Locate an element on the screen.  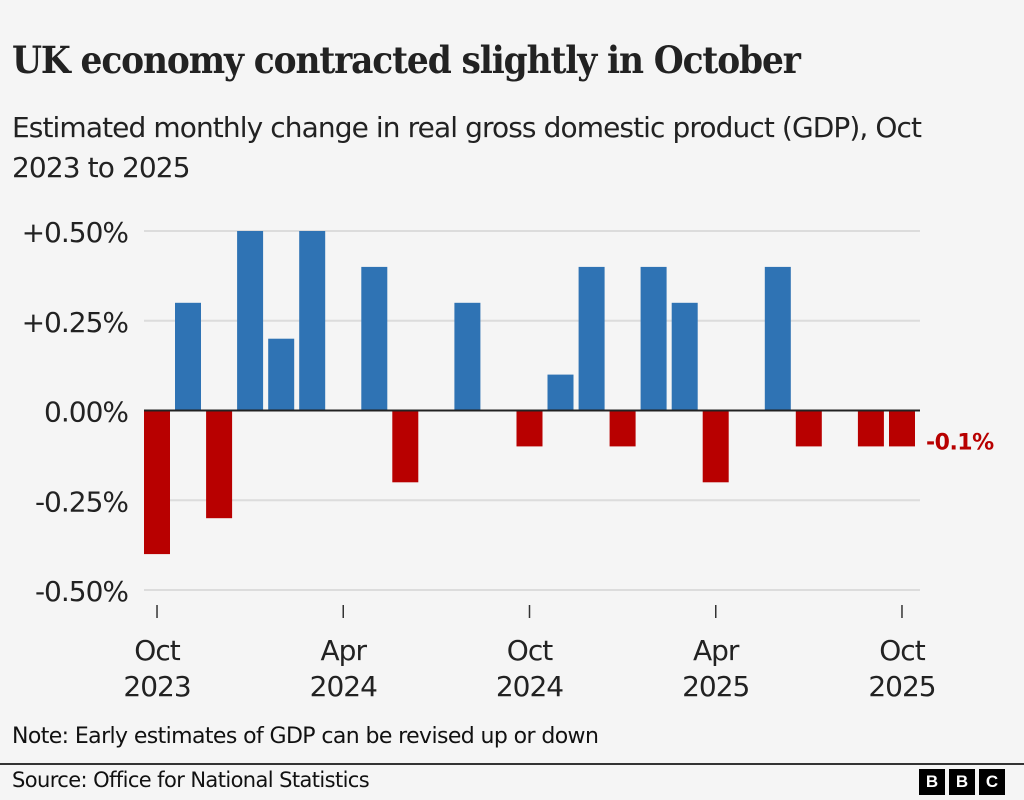
bar-dec-2024 is located at coordinates (591, 338).